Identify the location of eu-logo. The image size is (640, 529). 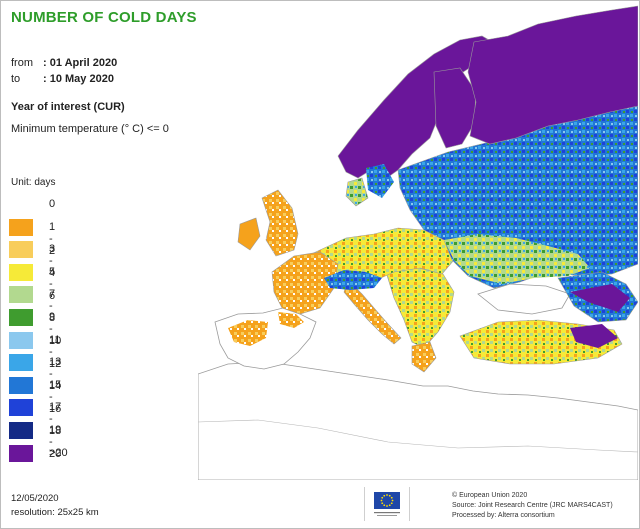
(387, 504).